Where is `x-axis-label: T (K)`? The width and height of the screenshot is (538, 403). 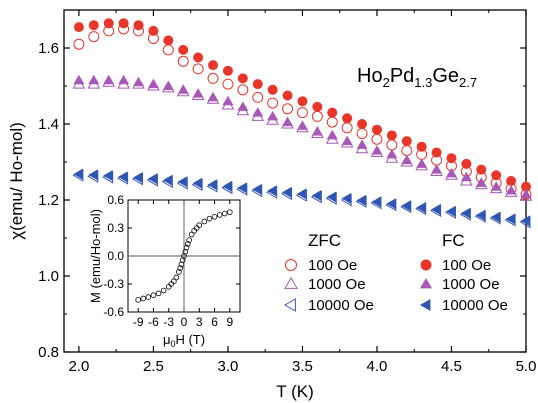 x-axis-label: T (K) is located at coordinates (294, 391).